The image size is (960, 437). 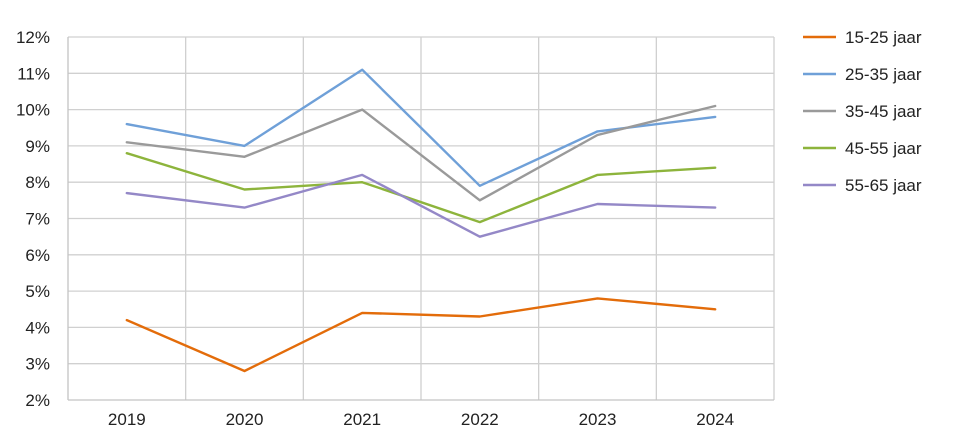 I want to click on y-tick-label: 4%, so click(x=37, y=327).